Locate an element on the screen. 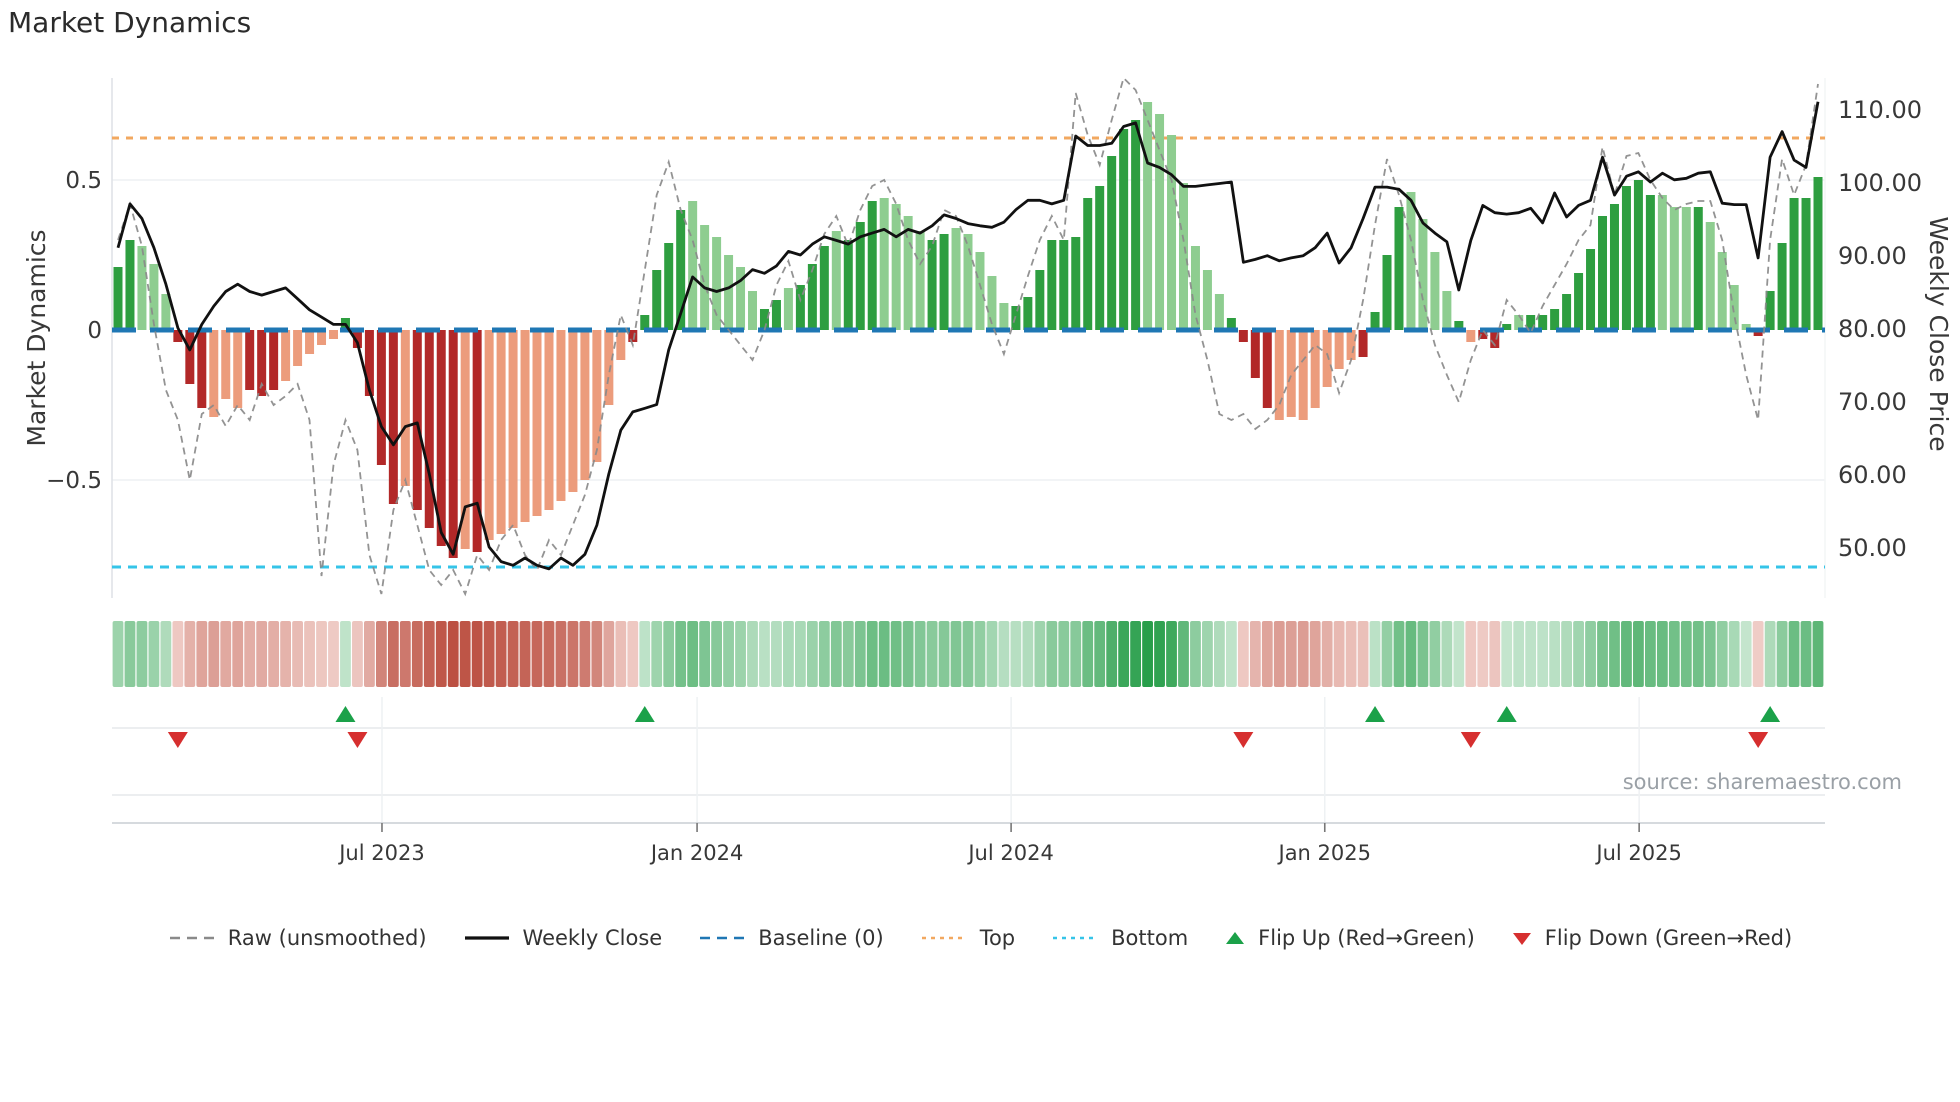 The image size is (1960, 1102). right-tick-label: 50.00 is located at coordinates (1872, 548).